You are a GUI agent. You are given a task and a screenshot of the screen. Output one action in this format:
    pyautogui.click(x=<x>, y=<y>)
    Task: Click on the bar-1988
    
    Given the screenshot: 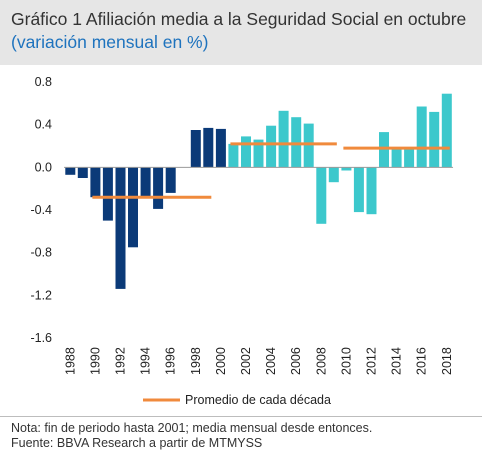 What is the action you would take?
    pyautogui.click(x=70, y=171)
    